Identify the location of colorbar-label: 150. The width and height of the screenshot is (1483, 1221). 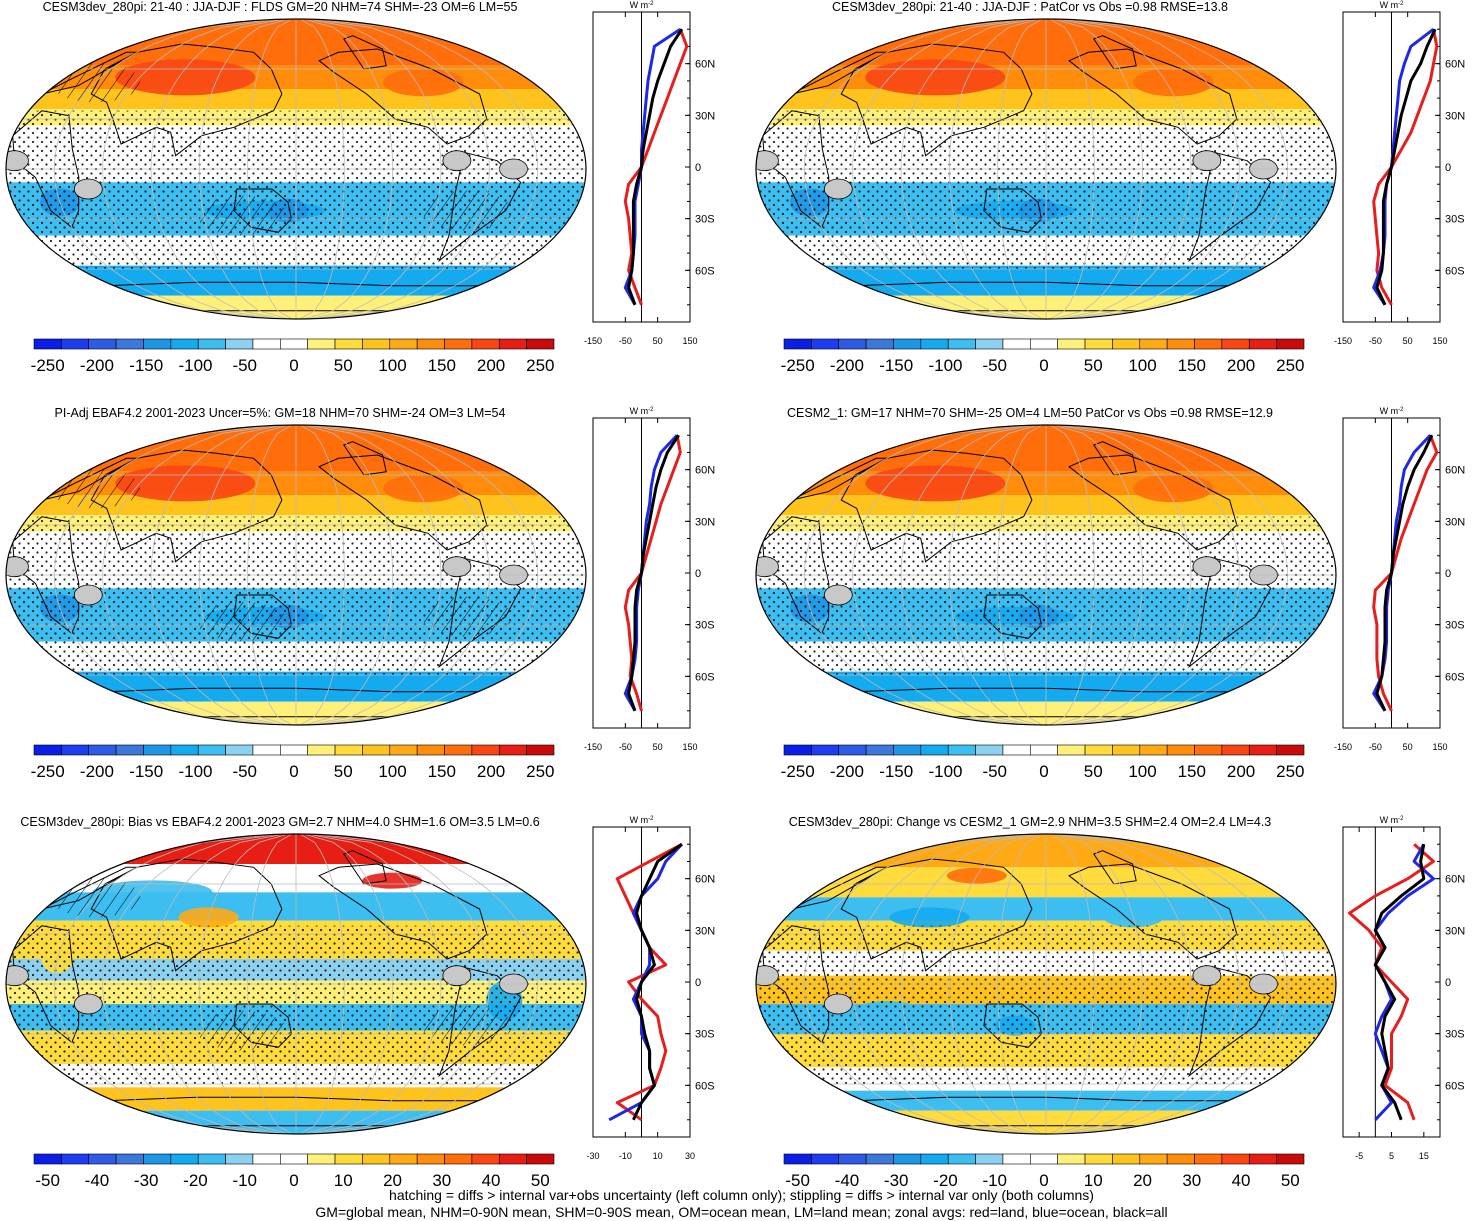
(1192, 365).